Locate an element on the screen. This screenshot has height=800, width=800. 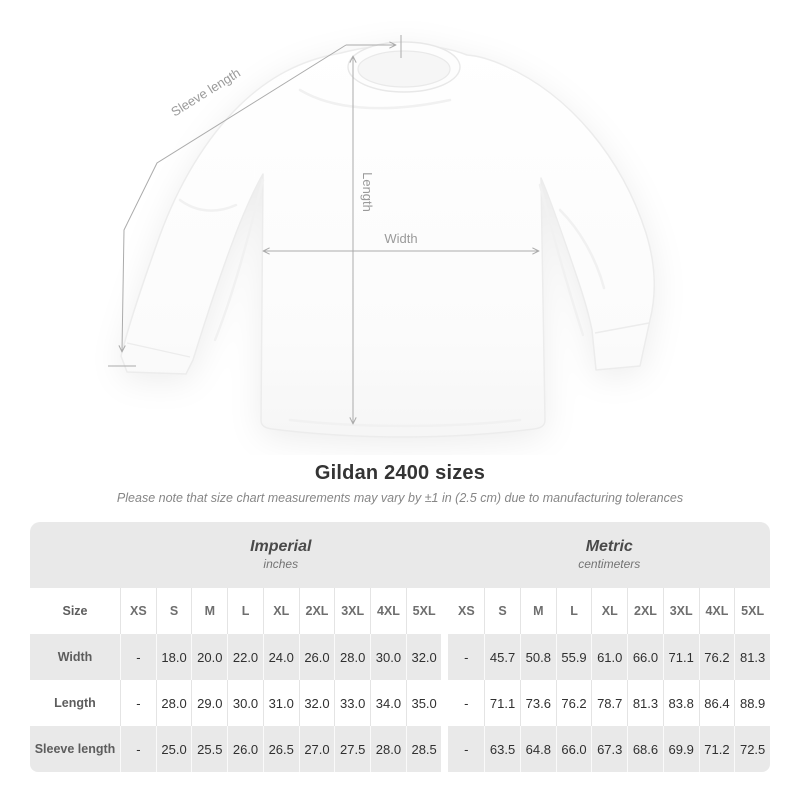
table-cell: 20.0 is located at coordinates (209, 657).